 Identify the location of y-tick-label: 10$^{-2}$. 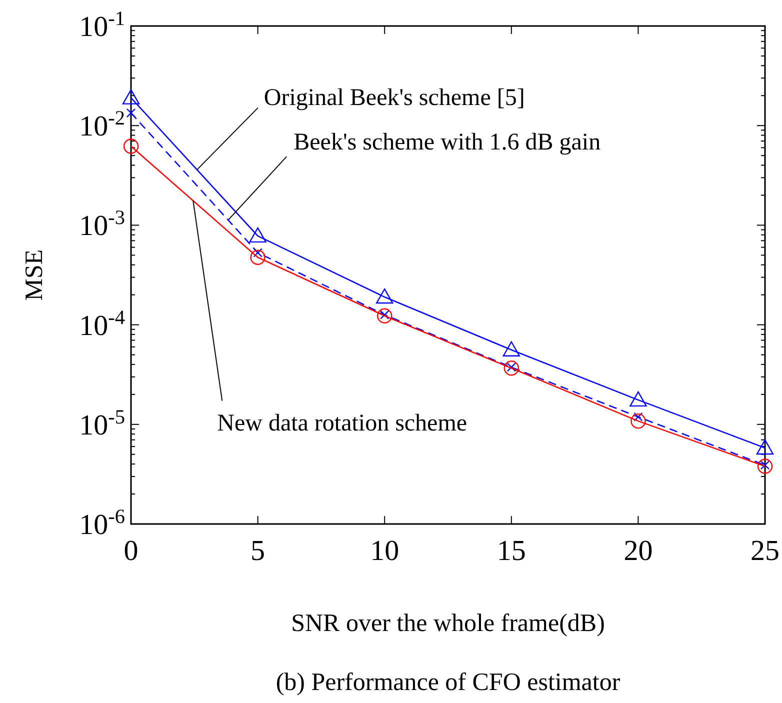
(102, 125).